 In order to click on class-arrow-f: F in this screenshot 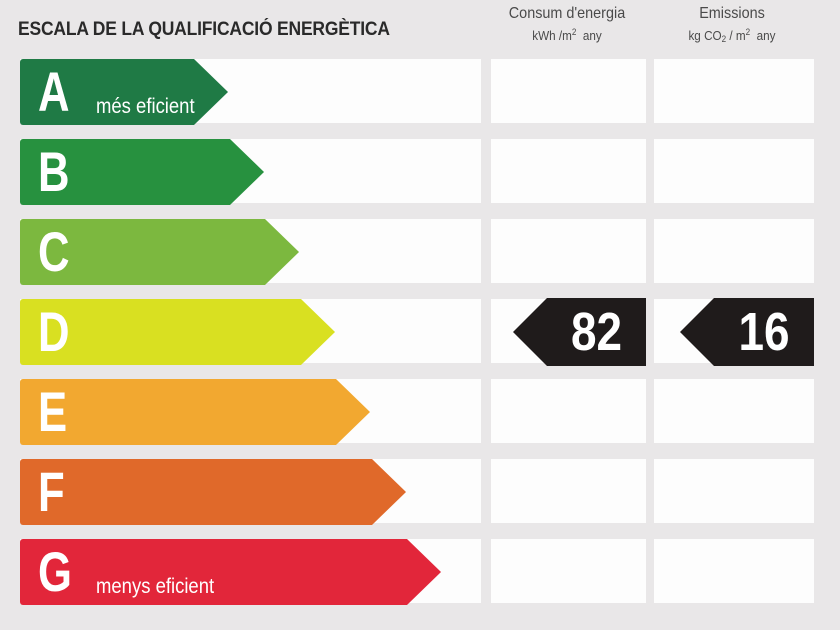, I will do `click(213, 492)`.